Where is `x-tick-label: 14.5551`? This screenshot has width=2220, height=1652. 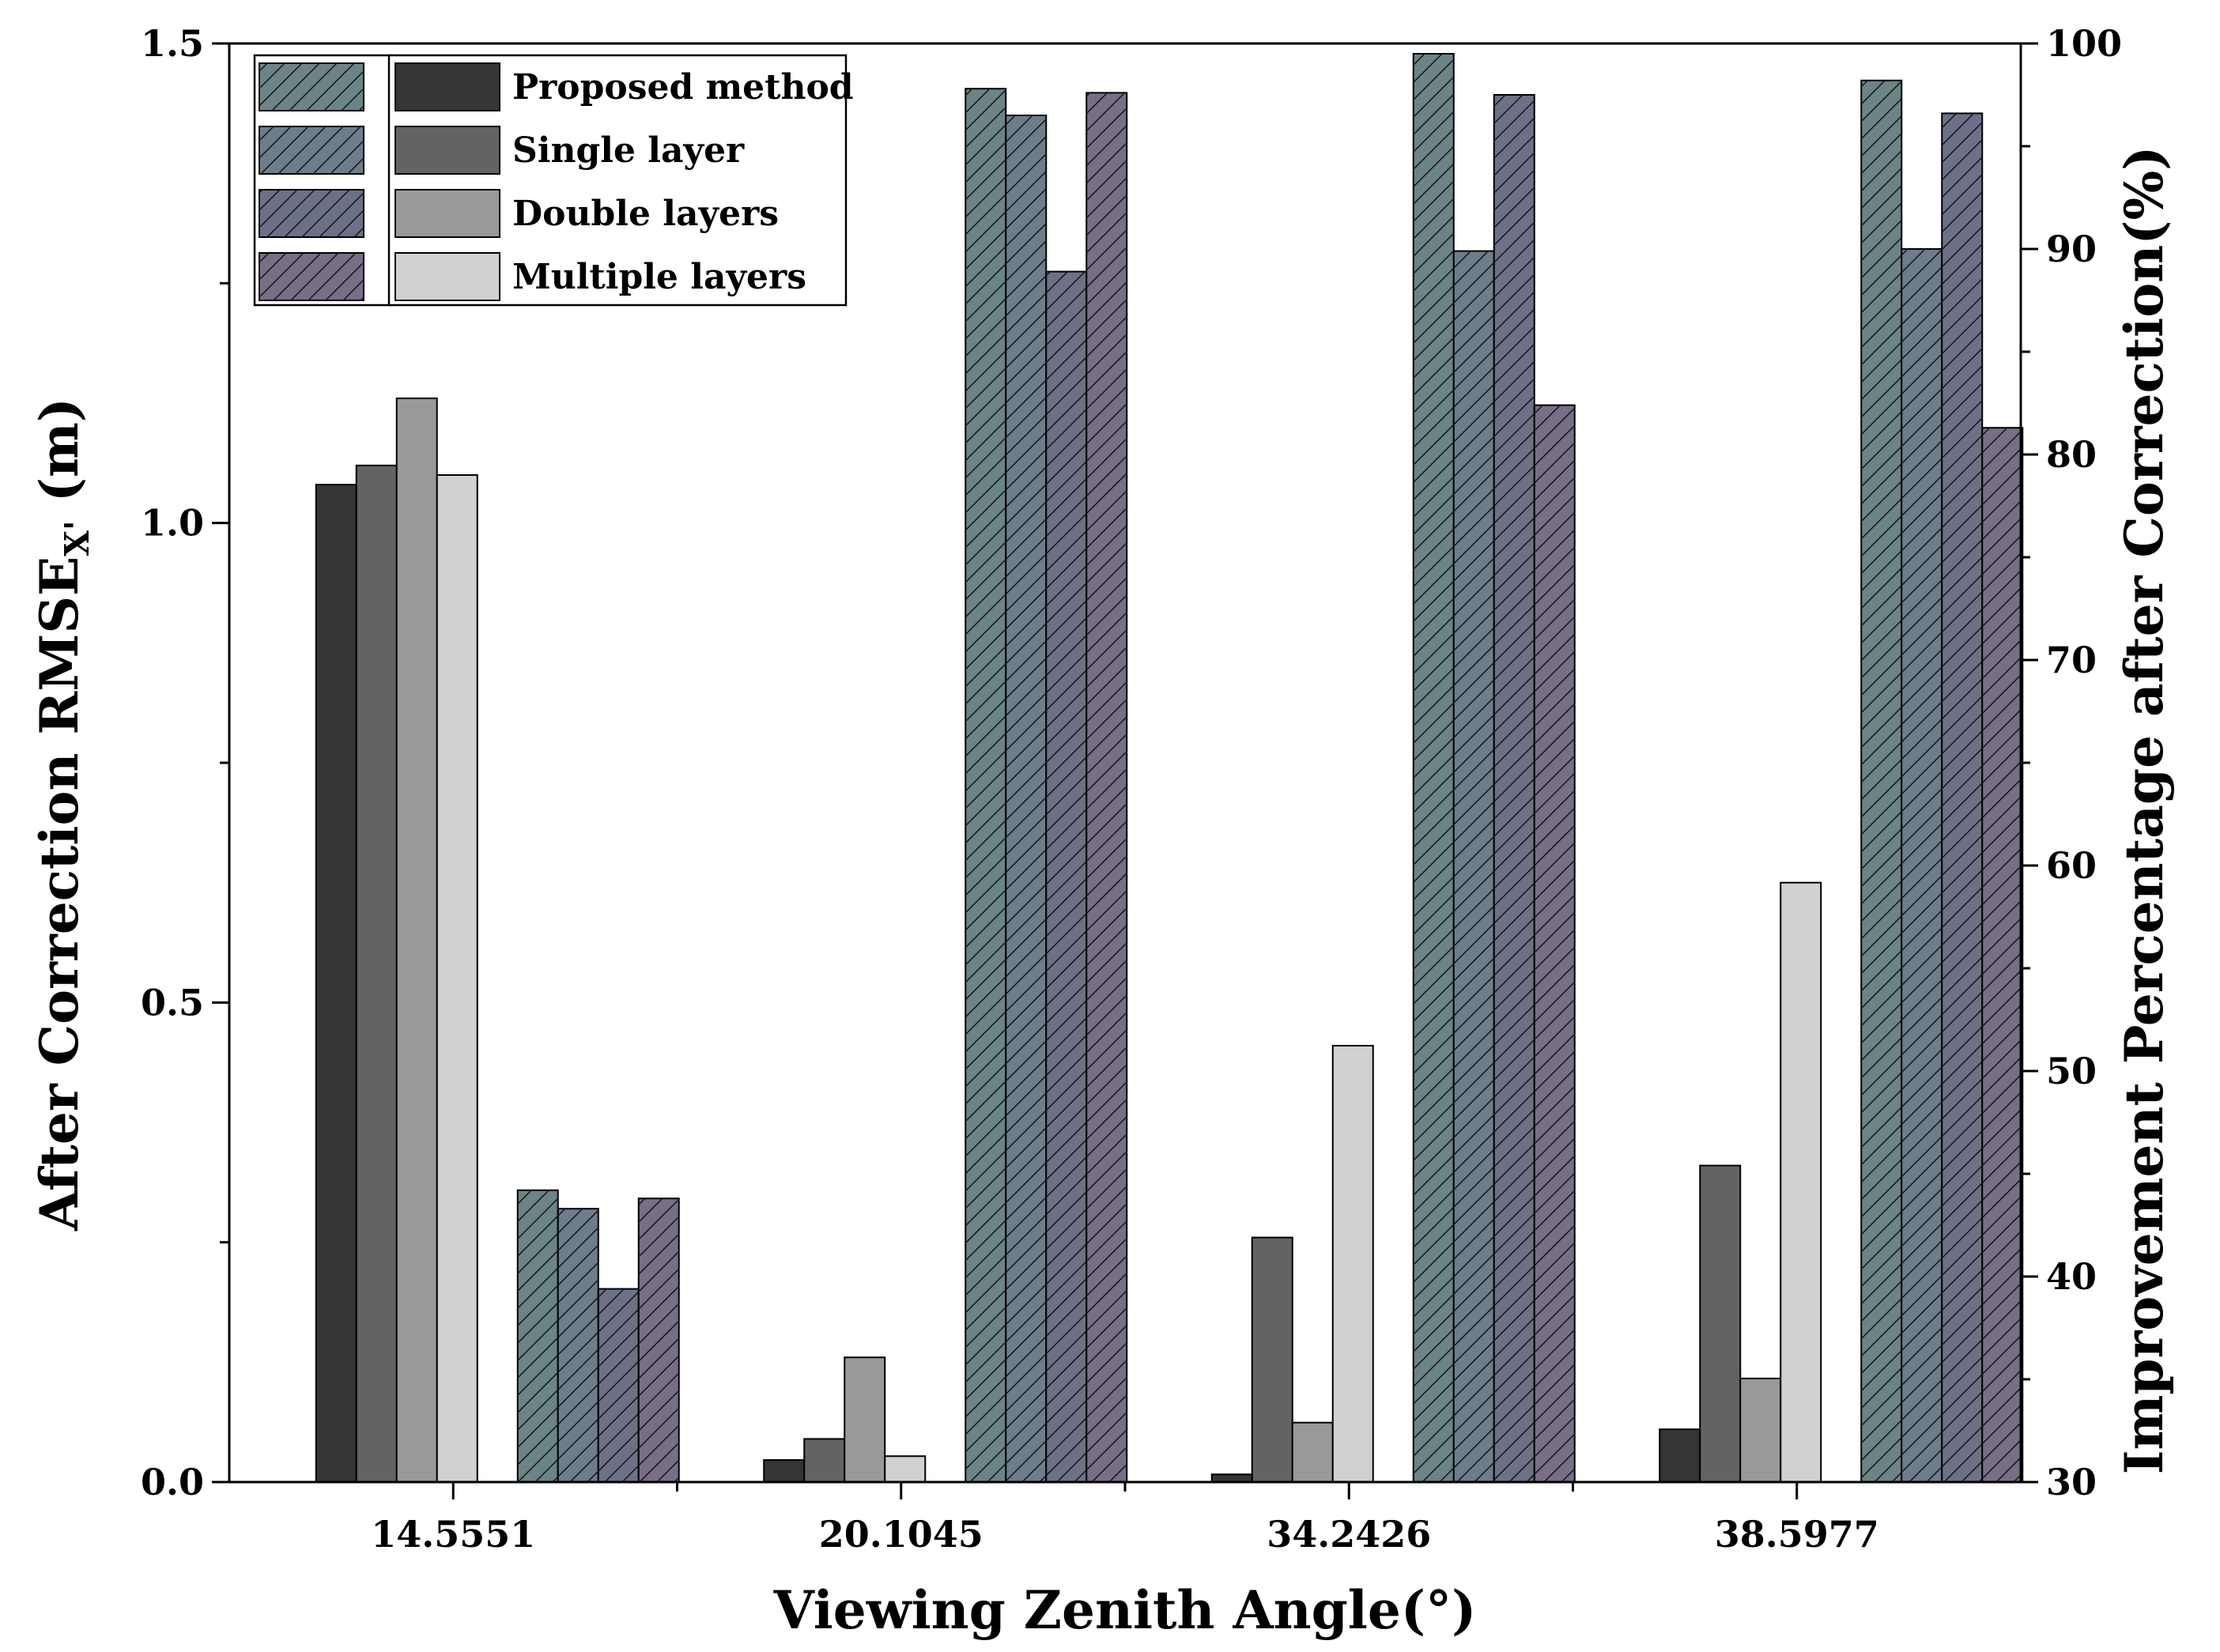 x-tick-label: 14.5551 is located at coordinates (453, 1534).